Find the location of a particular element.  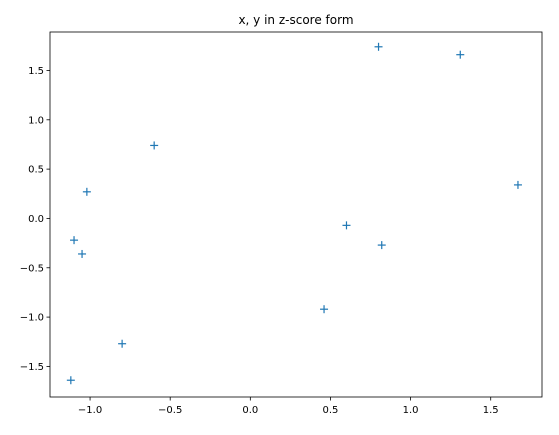

x-tick-label: 0.5 is located at coordinates (331, 410).